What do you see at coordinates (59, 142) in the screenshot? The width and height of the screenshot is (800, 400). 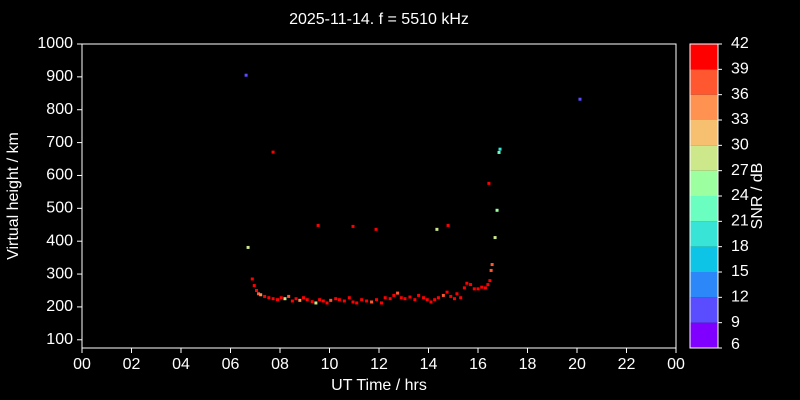 I see `y-tick-label: 700` at bounding box center [59, 142].